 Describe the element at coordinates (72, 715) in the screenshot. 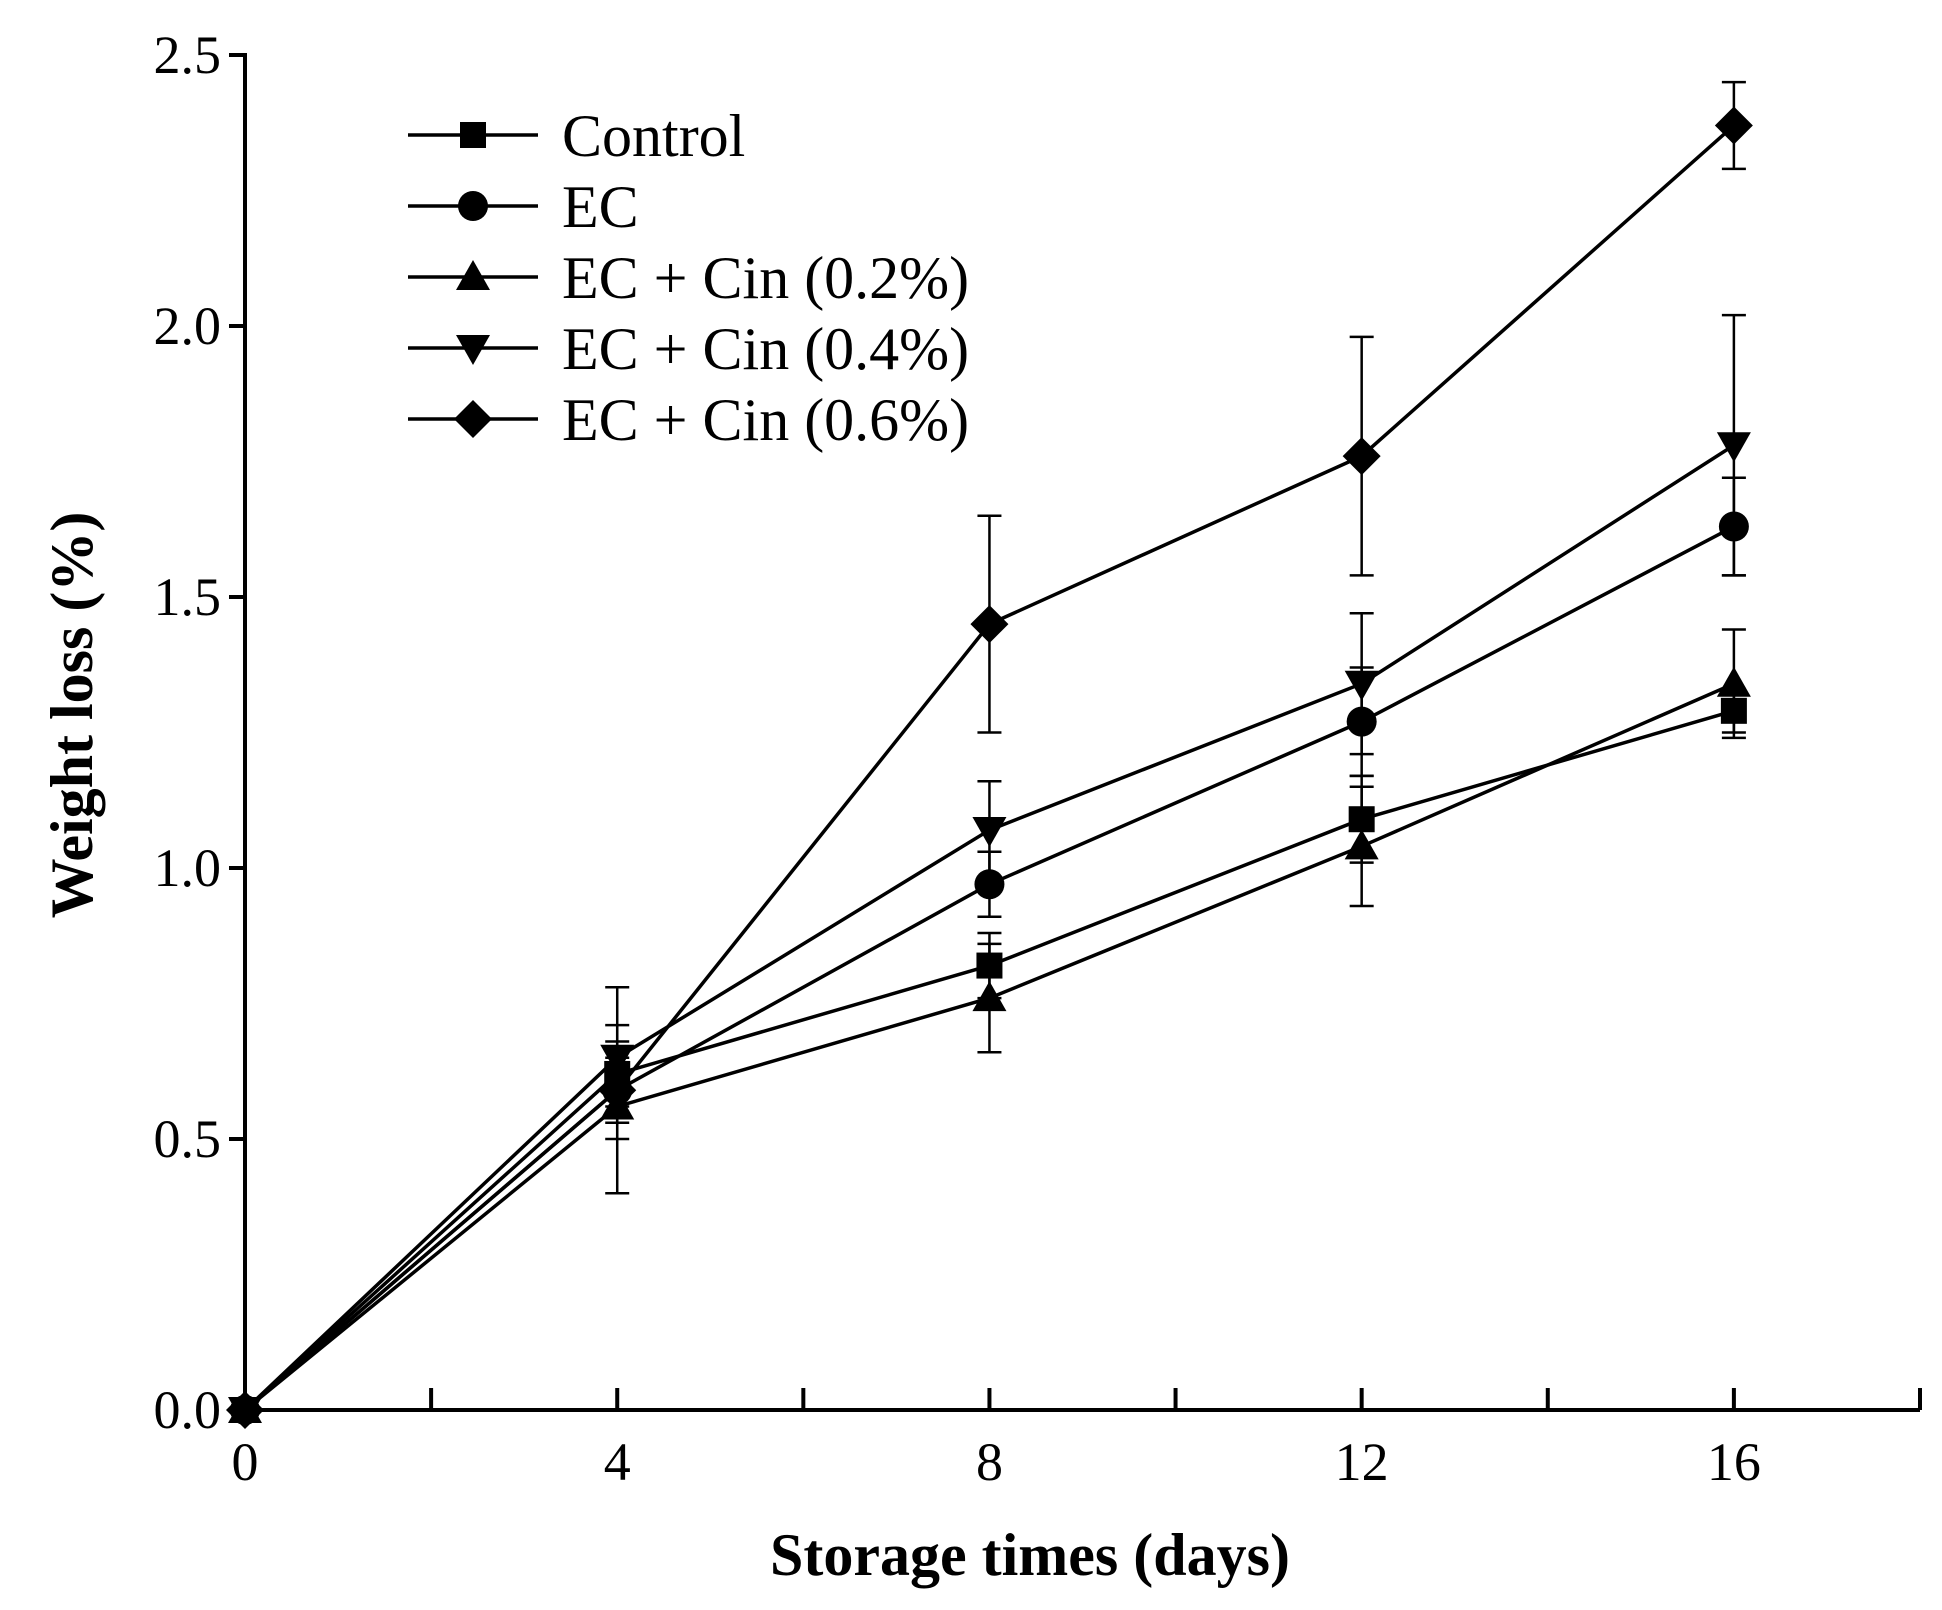

I see `y-axis-title: Weight loss (%)` at that location.